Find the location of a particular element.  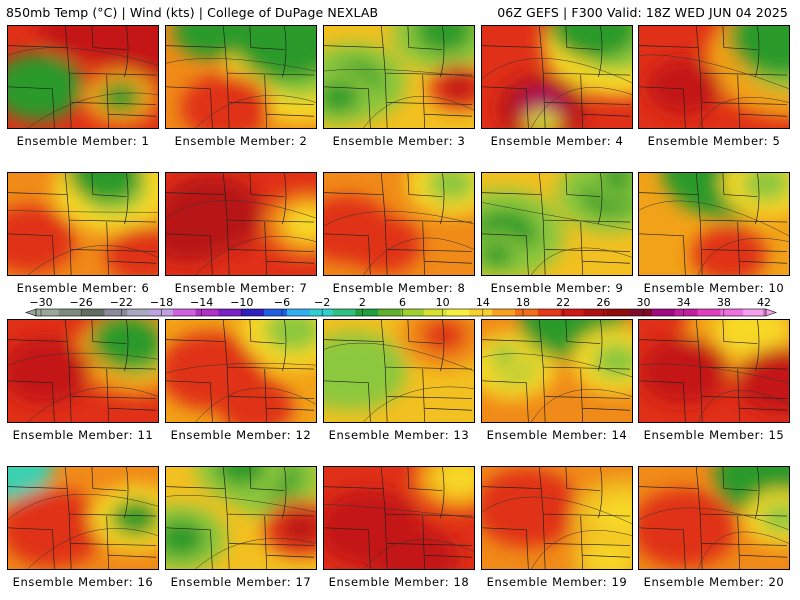

colorbar-tick-label: 14 is located at coordinates (483, 302).